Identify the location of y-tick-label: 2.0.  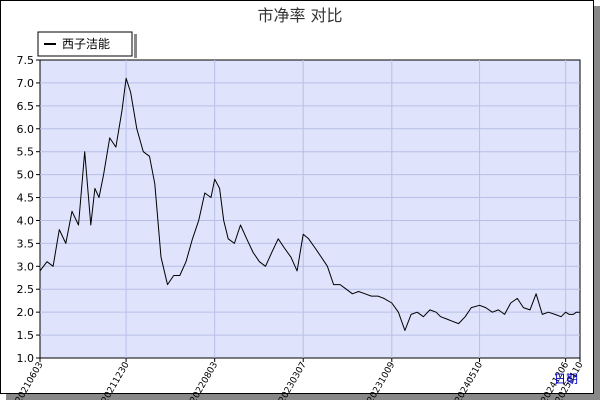
(26, 312).